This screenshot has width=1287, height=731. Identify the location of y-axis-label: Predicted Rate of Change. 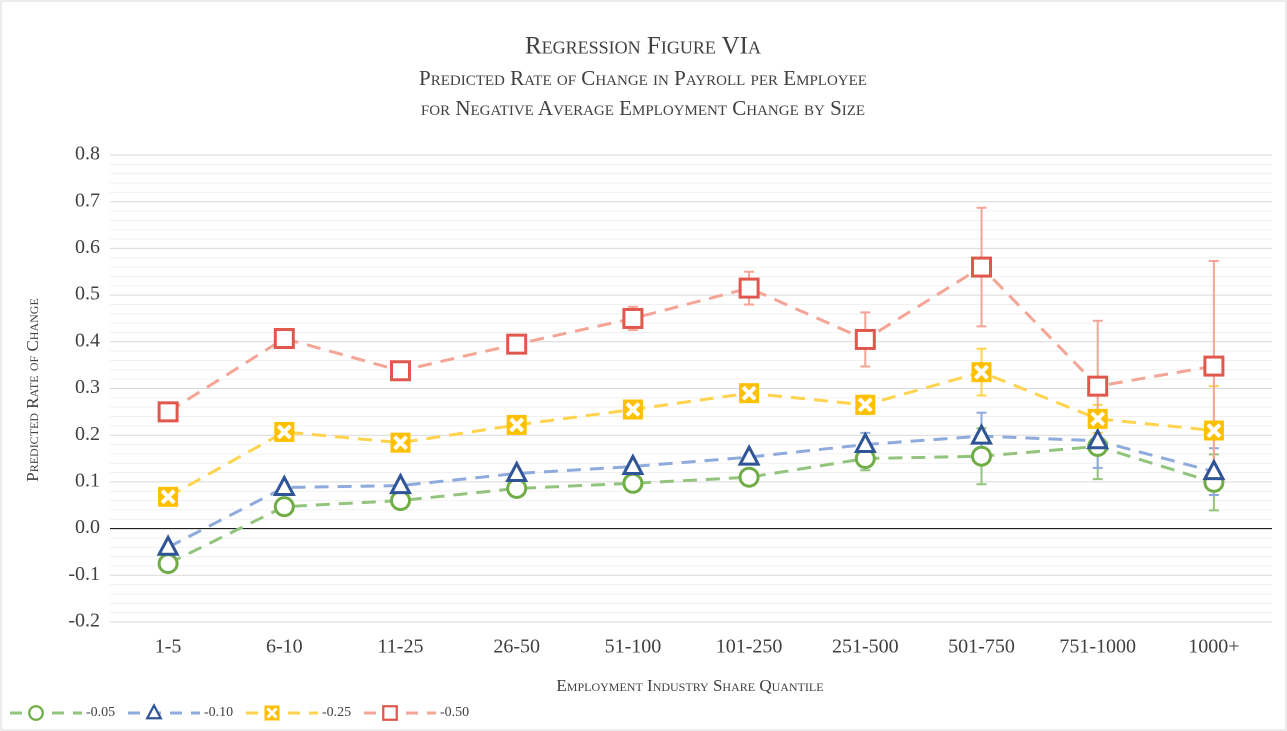
(32, 390).